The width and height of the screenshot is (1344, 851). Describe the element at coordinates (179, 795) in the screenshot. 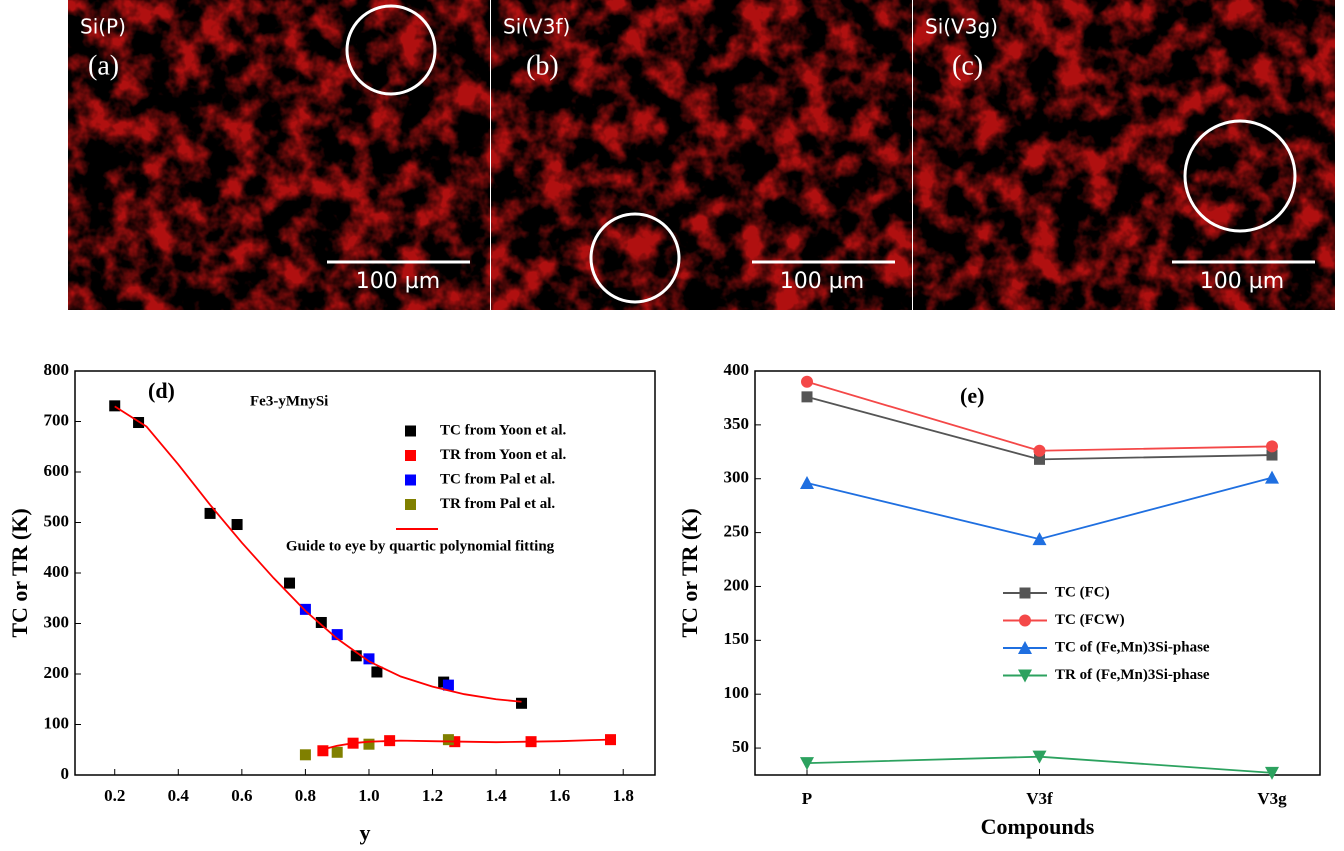

I see `x-tick-label: 0.4` at that location.